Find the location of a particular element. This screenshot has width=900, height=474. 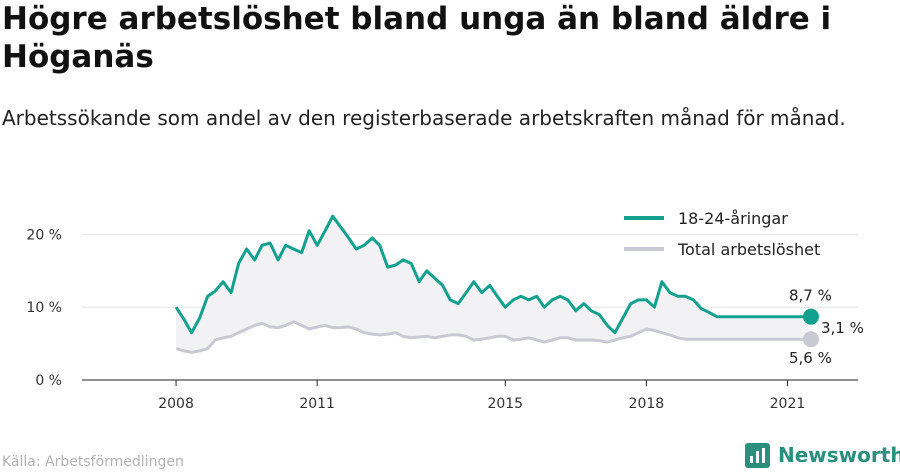

newsworthy-logo-icon is located at coordinates (757, 455).